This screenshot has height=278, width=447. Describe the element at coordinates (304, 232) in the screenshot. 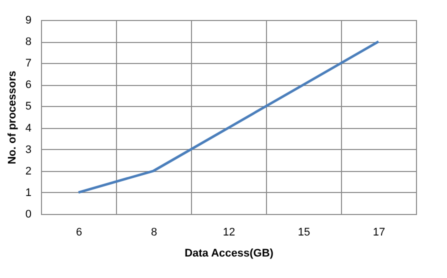

I see `x-tick-label: 15` at that location.